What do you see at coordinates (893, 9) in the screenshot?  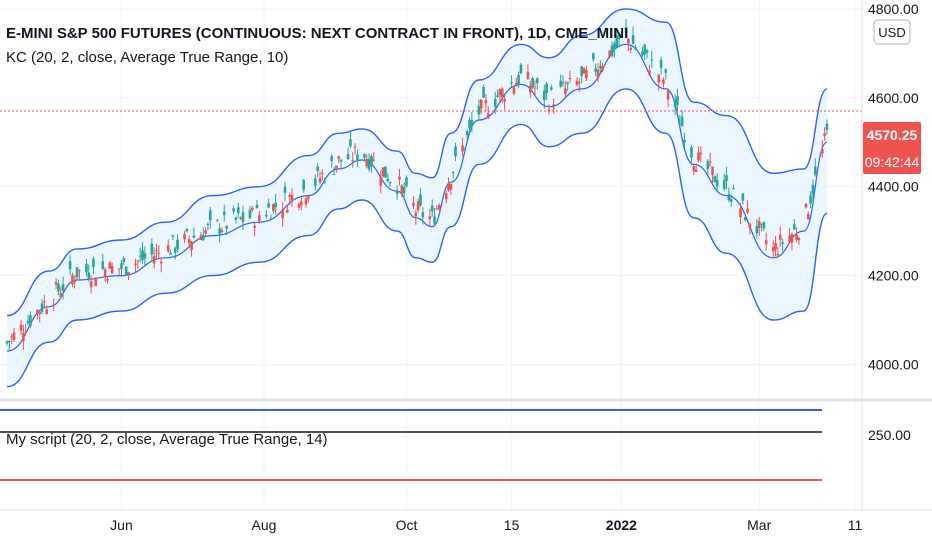 I see `price-tick-label: 4800.00` at bounding box center [893, 9].